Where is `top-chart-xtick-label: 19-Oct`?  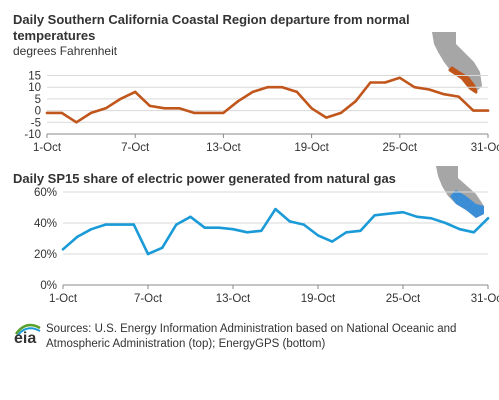
top-chart-xtick-label: 19-Oct is located at coordinates (311, 148).